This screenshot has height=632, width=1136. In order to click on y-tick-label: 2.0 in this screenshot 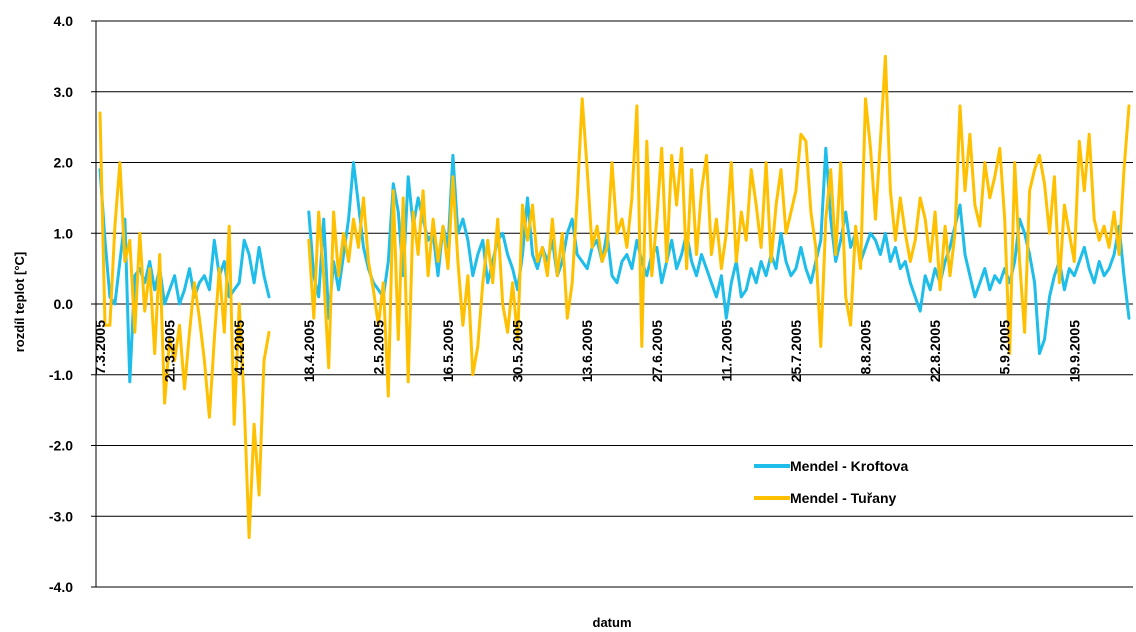, I will do `click(64, 163)`.